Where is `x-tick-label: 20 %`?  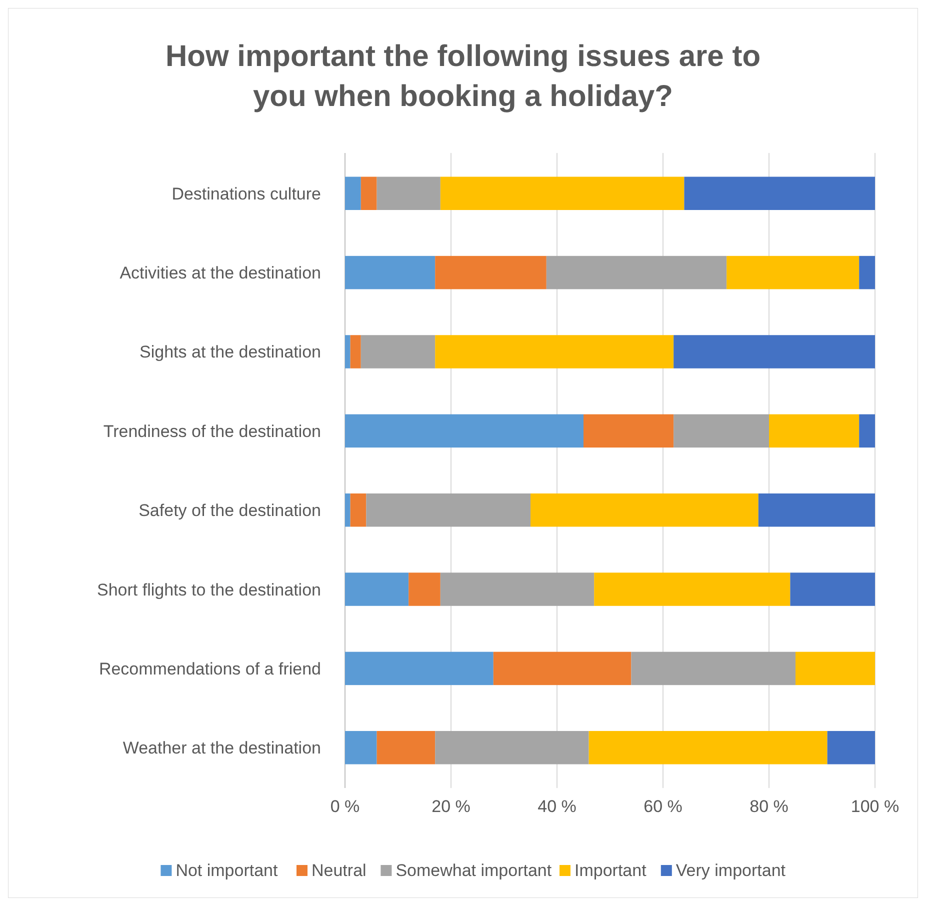
x-tick-label: 20 % is located at coordinates (451, 806).